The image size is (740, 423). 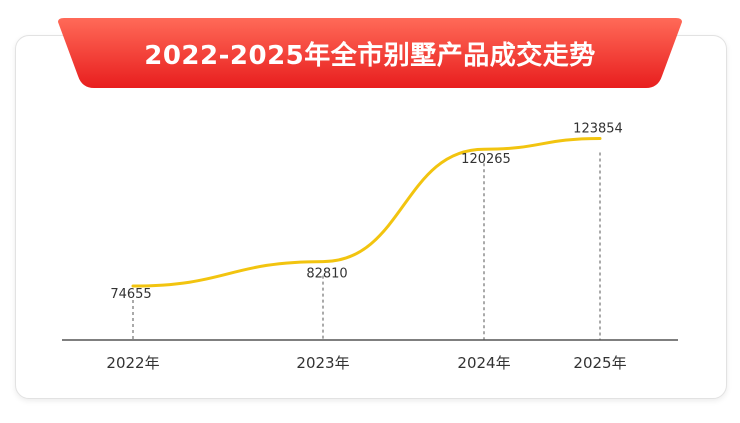 What do you see at coordinates (130, 294) in the screenshot?
I see `data-label-1: 74655` at bounding box center [130, 294].